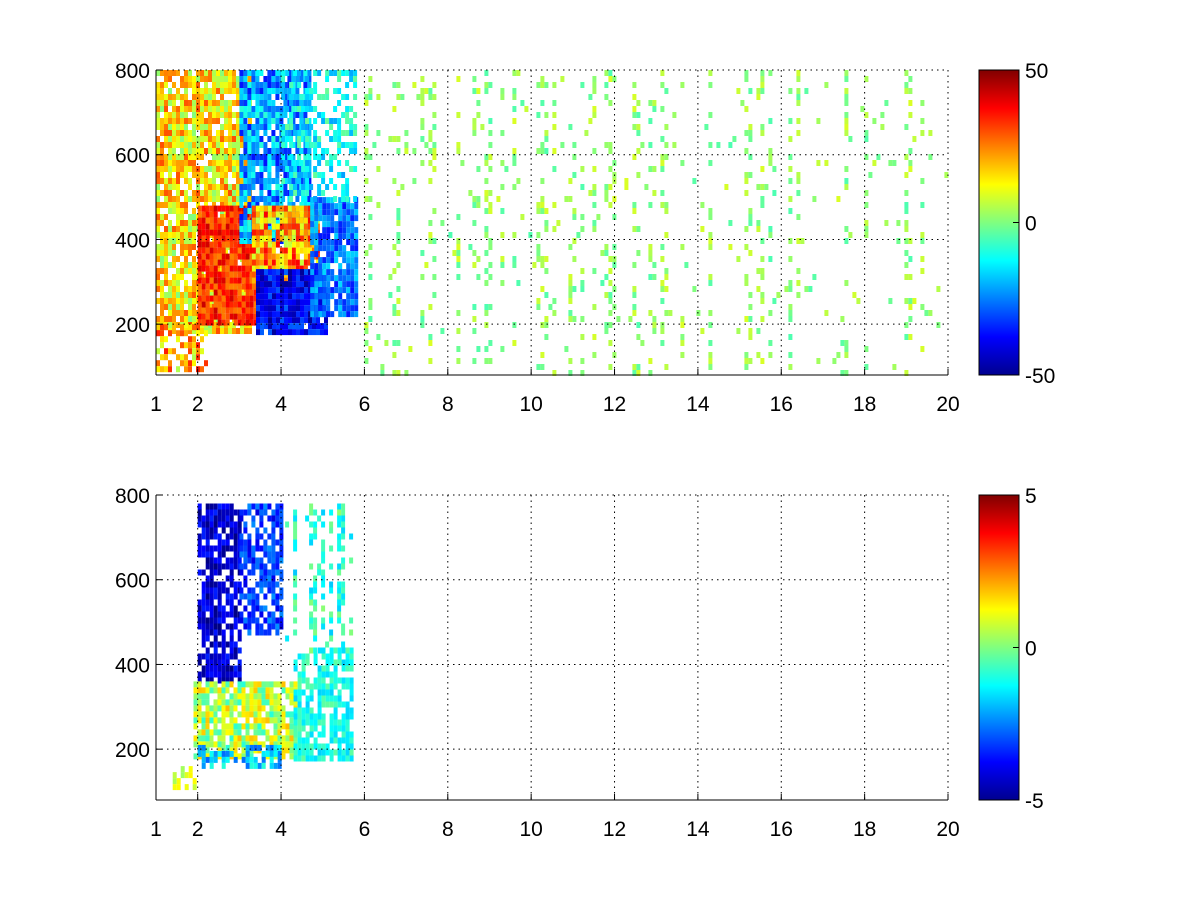  Describe the element at coordinates (1031, 649) in the screenshot. I see `colorbar-tick-label: 0` at that location.